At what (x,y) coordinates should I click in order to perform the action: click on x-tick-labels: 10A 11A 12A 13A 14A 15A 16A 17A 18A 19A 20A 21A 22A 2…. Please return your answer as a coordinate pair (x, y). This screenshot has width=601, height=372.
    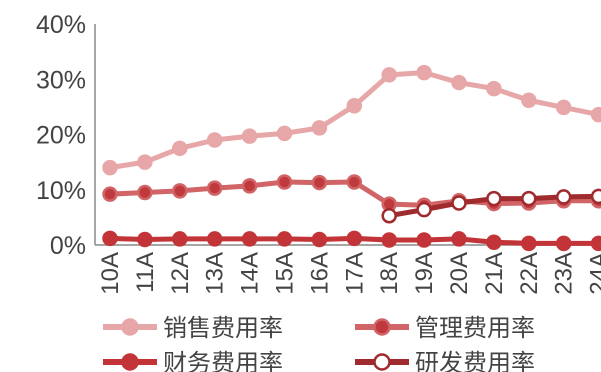
    Looking at the image, I should click on (349, 273).